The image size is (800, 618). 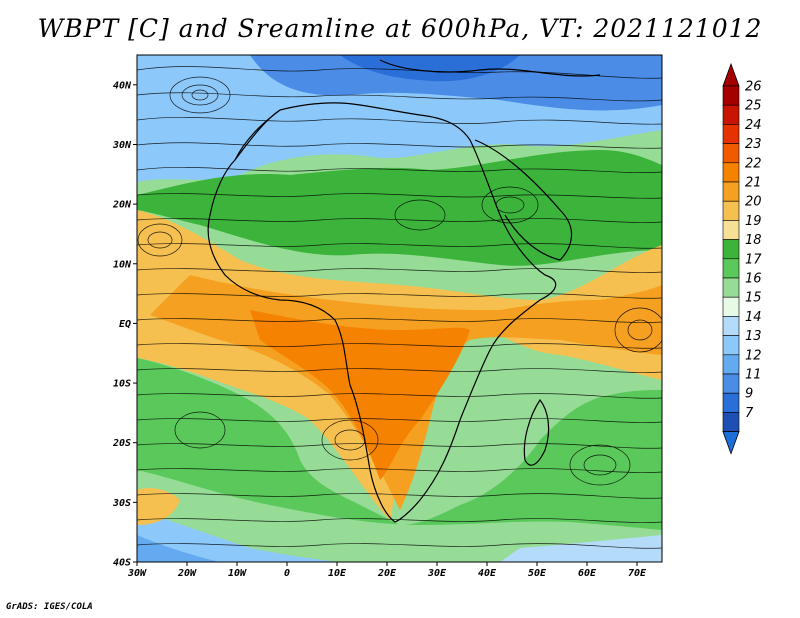 What do you see at coordinates (437, 573) in the screenshot?
I see `lon-label: 30E` at bounding box center [437, 573].